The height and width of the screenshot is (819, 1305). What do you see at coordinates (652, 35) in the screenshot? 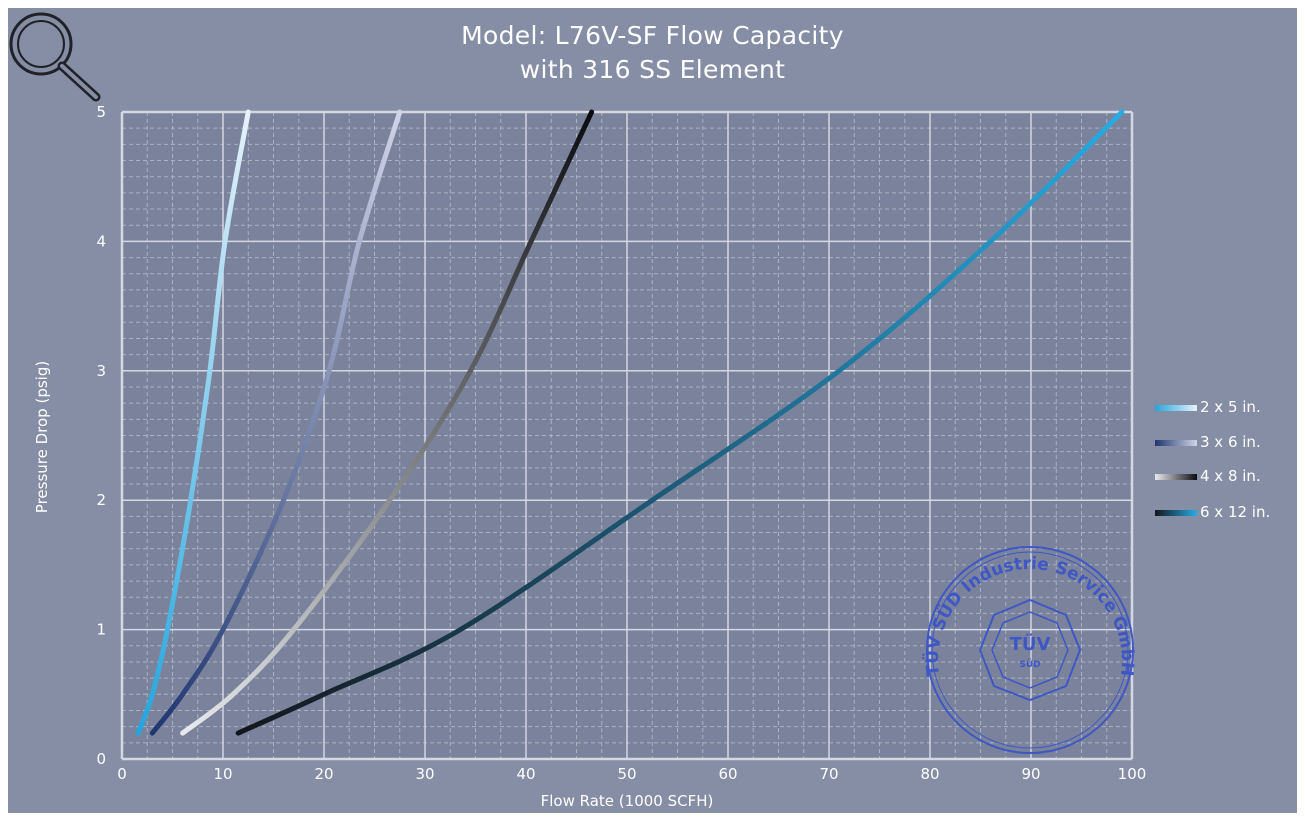
I see `chart-title-line-1: Model: L76V-SF Flow Capacity` at bounding box center [652, 35].